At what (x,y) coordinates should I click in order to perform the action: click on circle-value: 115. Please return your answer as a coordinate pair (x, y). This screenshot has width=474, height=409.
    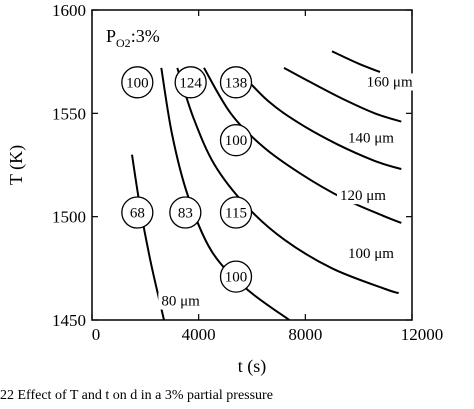
    Looking at the image, I should click on (236, 214).